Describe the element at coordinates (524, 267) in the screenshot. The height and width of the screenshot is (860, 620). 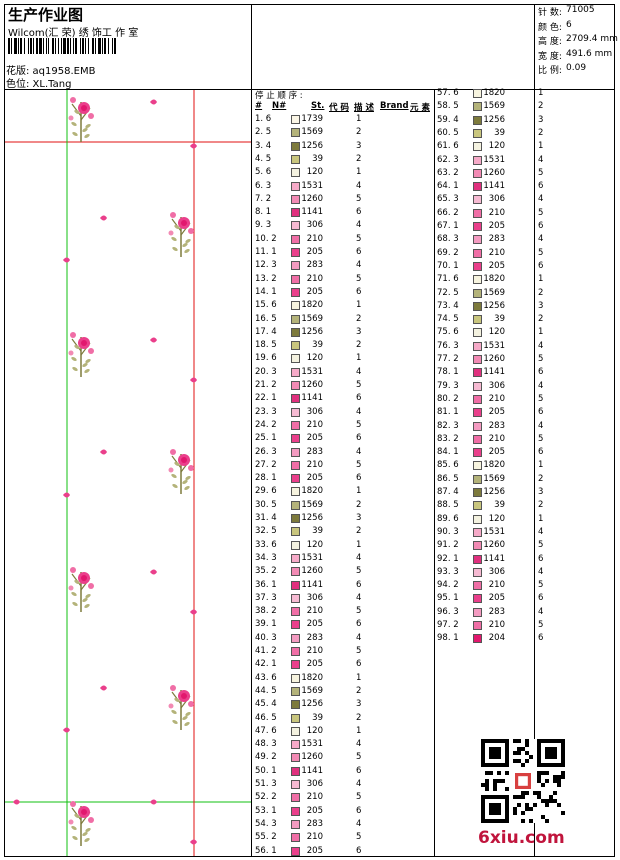
I see `stop-row: 70. 1 205 6` at that location.